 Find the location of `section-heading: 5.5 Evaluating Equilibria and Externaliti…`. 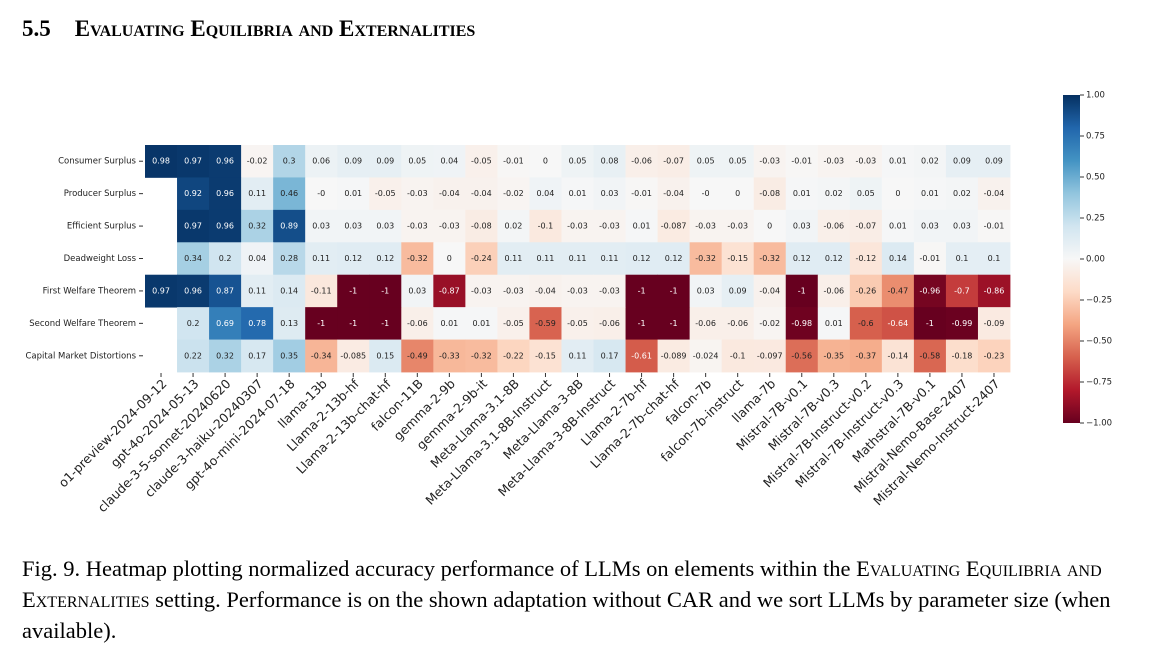

section-heading: 5.5 Evaluating Equilibria and Externaliti… is located at coordinates (248, 29).